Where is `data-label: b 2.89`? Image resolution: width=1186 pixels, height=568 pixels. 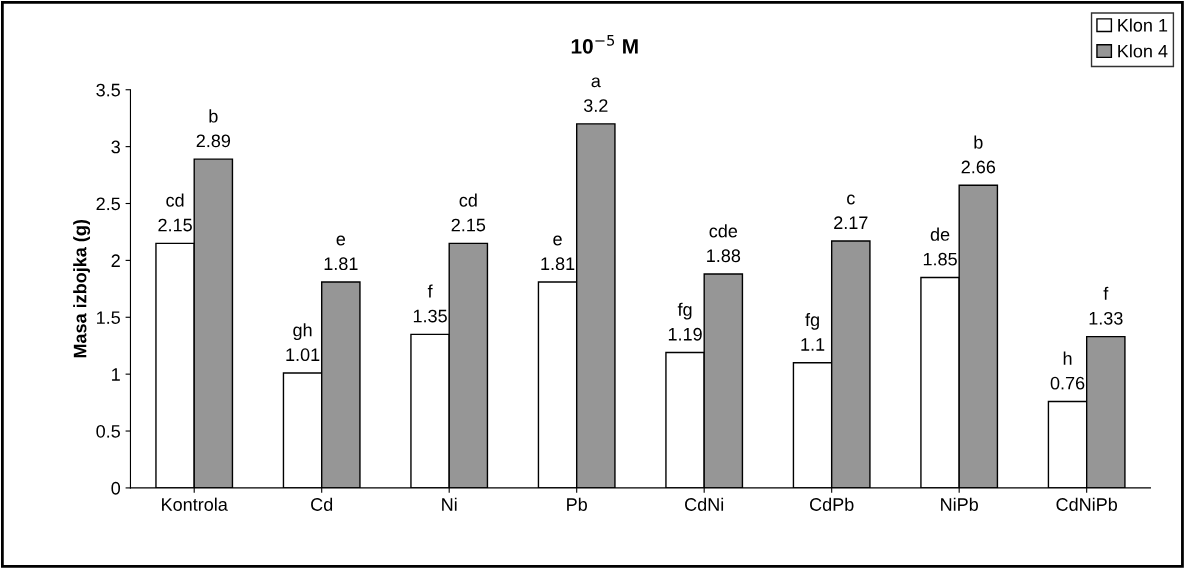
data-label: b 2.89 is located at coordinates (213, 128).